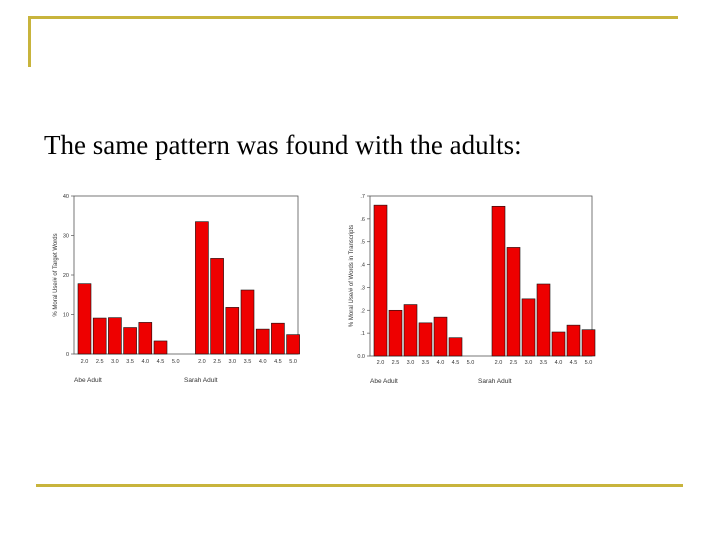  I want to click on y-tick-label: .3, so click(362, 288).